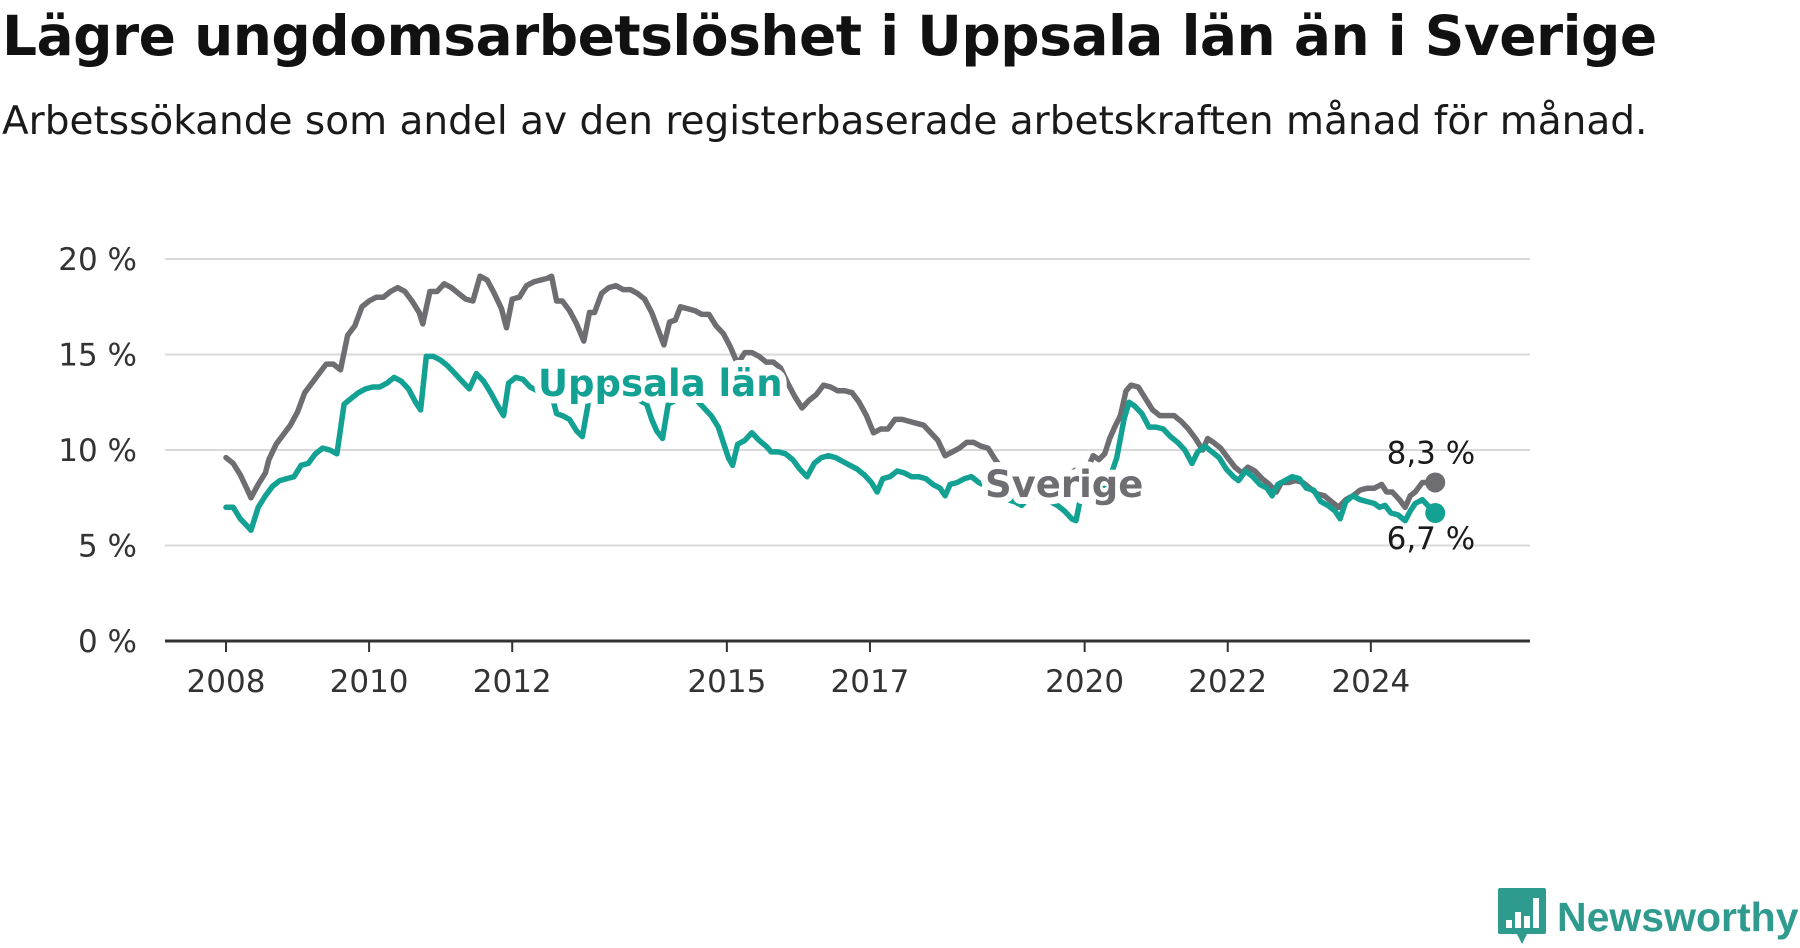 Image resolution: width=1800 pixels, height=948 pixels. What do you see at coordinates (870, 682) in the screenshot?
I see `x-tick-label: 2017` at bounding box center [870, 682].